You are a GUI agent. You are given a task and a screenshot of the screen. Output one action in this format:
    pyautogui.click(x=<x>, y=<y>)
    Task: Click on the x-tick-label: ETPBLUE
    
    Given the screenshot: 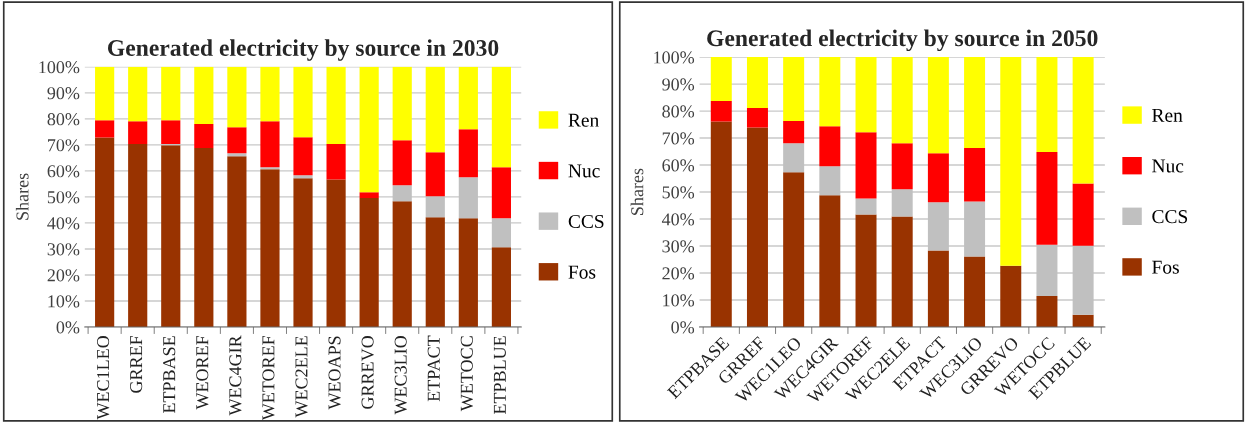 What is the action you would take?
    pyautogui.click(x=499, y=375)
    